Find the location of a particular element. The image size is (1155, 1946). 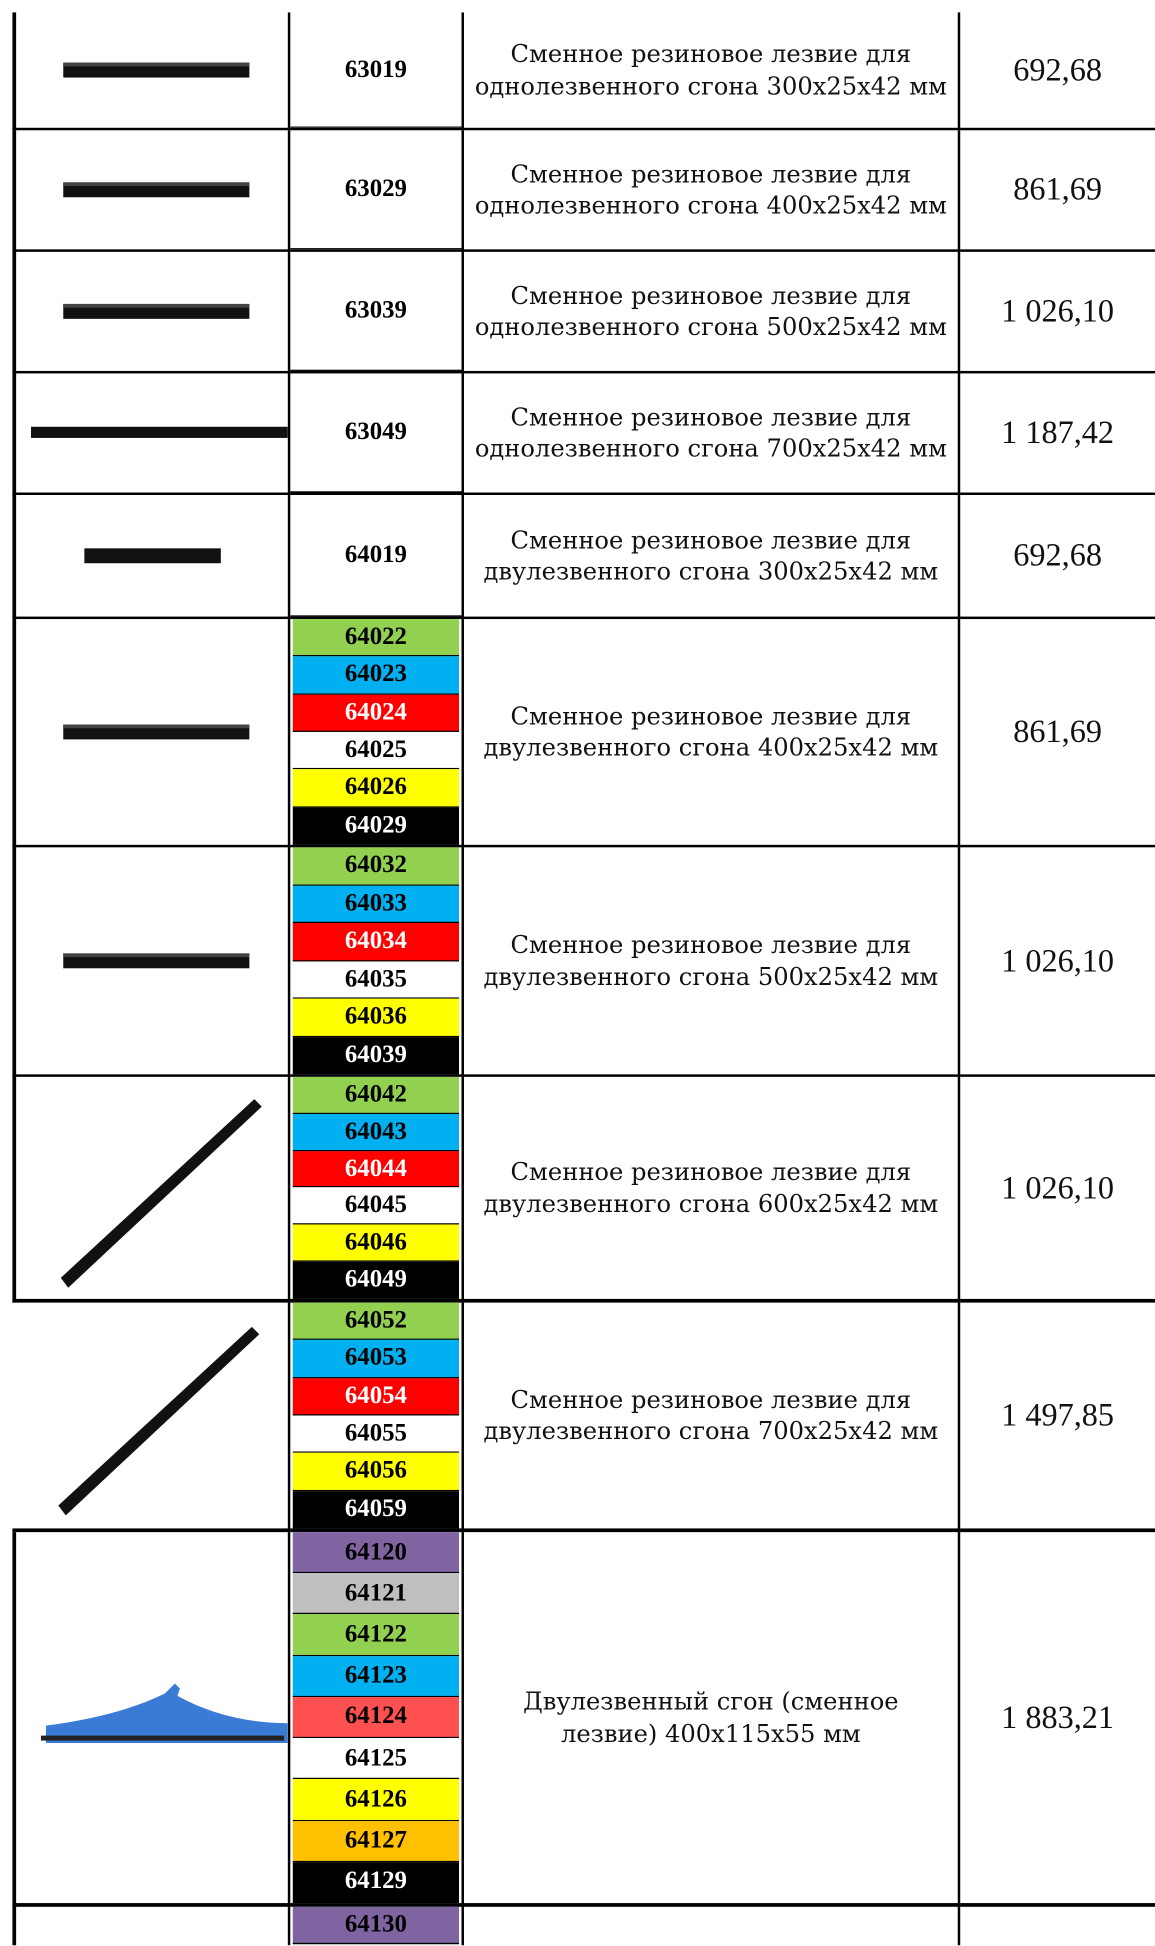

product-code: 64044 is located at coordinates (376, 1169).